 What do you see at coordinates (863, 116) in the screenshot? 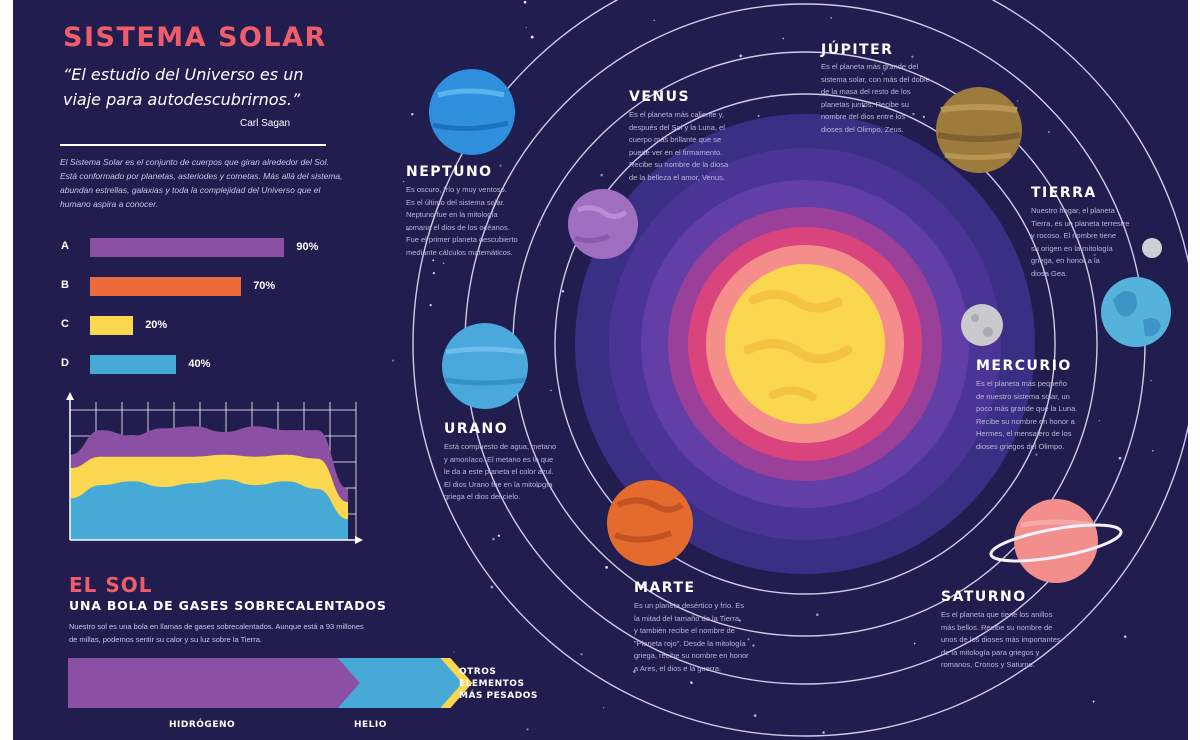
I see `planet-description-line: nombre del dios entre los` at bounding box center [863, 116].